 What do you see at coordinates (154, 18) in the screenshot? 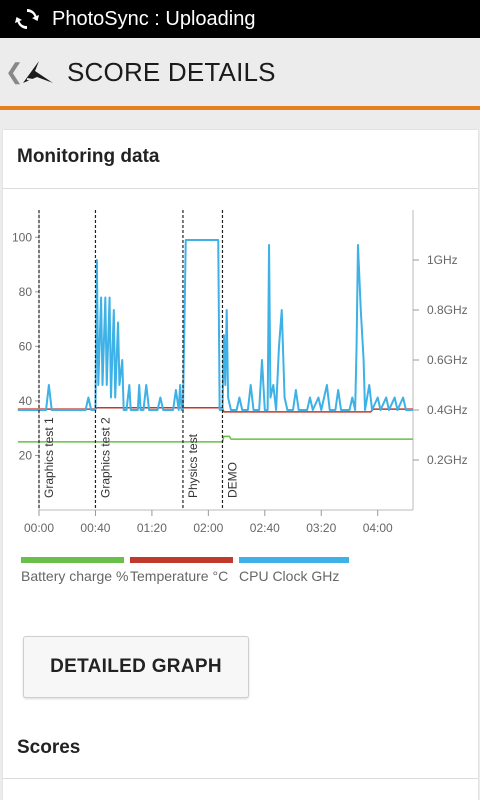
I see `status-title: PhotoSync : Uploading` at bounding box center [154, 18].